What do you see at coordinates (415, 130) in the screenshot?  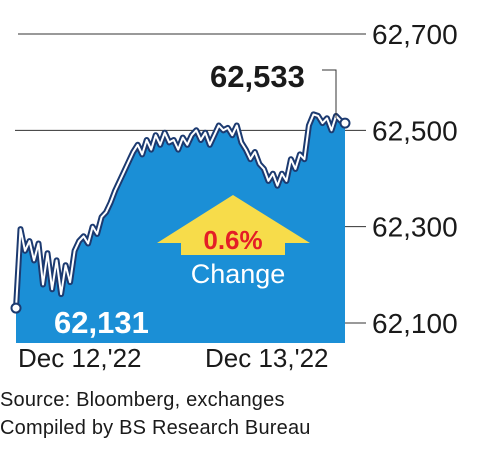 I see `y-tick-label: 62,500` at bounding box center [415, 130].